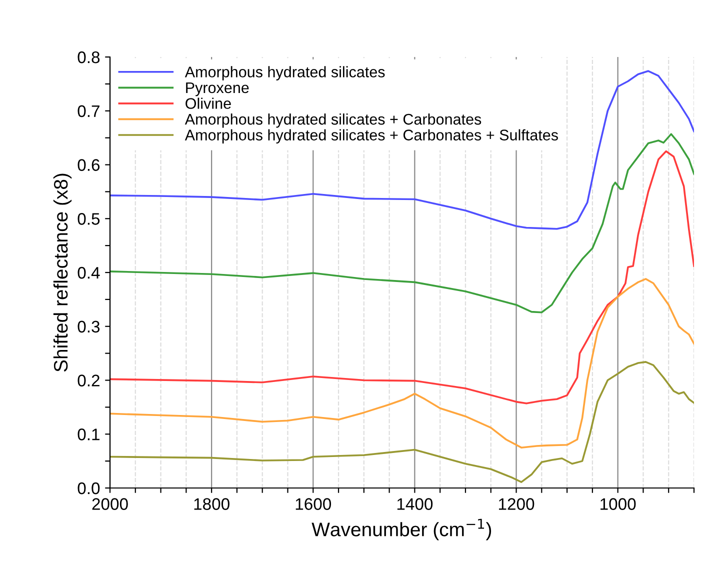 The image size is (715, 561). What do you see at coordinates (89, 165) in the screenshot?
I see `y-tick-label: 0.6` at bounding box center [89, 165].